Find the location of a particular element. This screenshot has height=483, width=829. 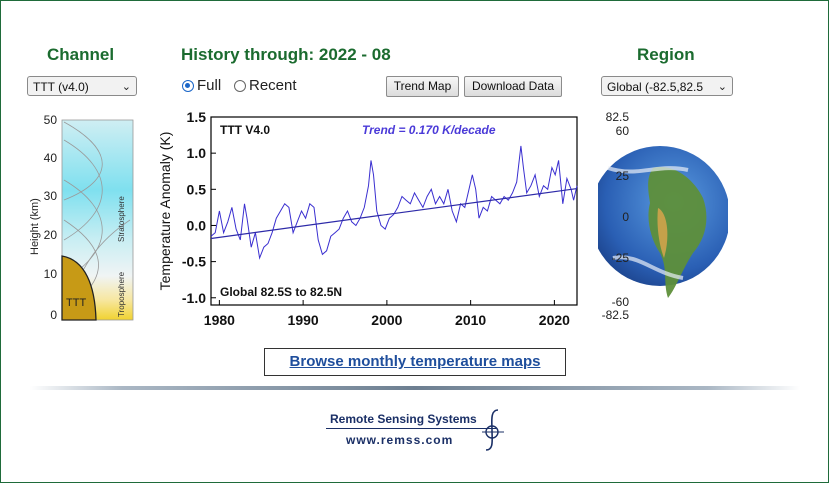

height-tick-label: 10 is located at coordinates (51, 274).